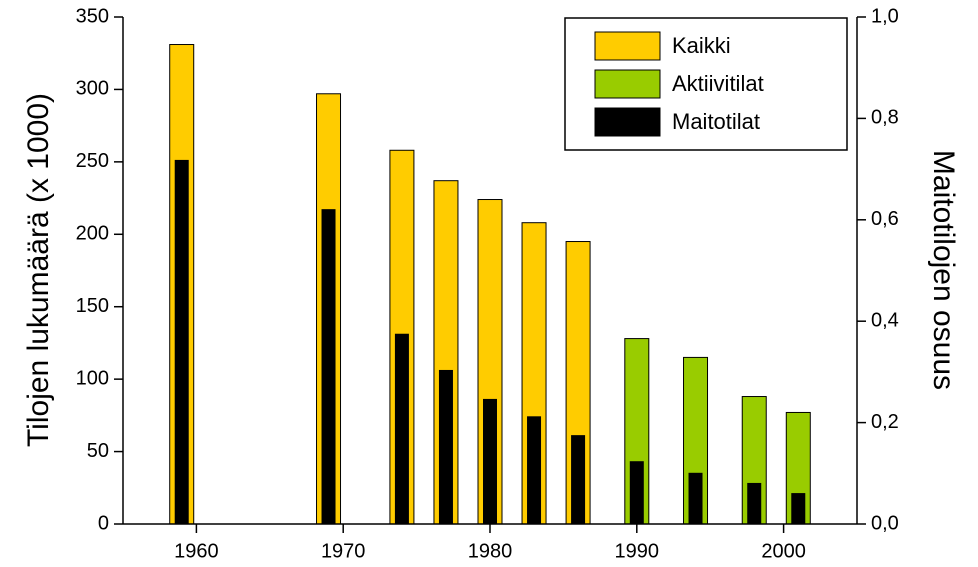  What do you see at coordinates (885, 523) in the screenshot?
I see `y2-tick-label: 0,0` at bounding box center [885, 523].